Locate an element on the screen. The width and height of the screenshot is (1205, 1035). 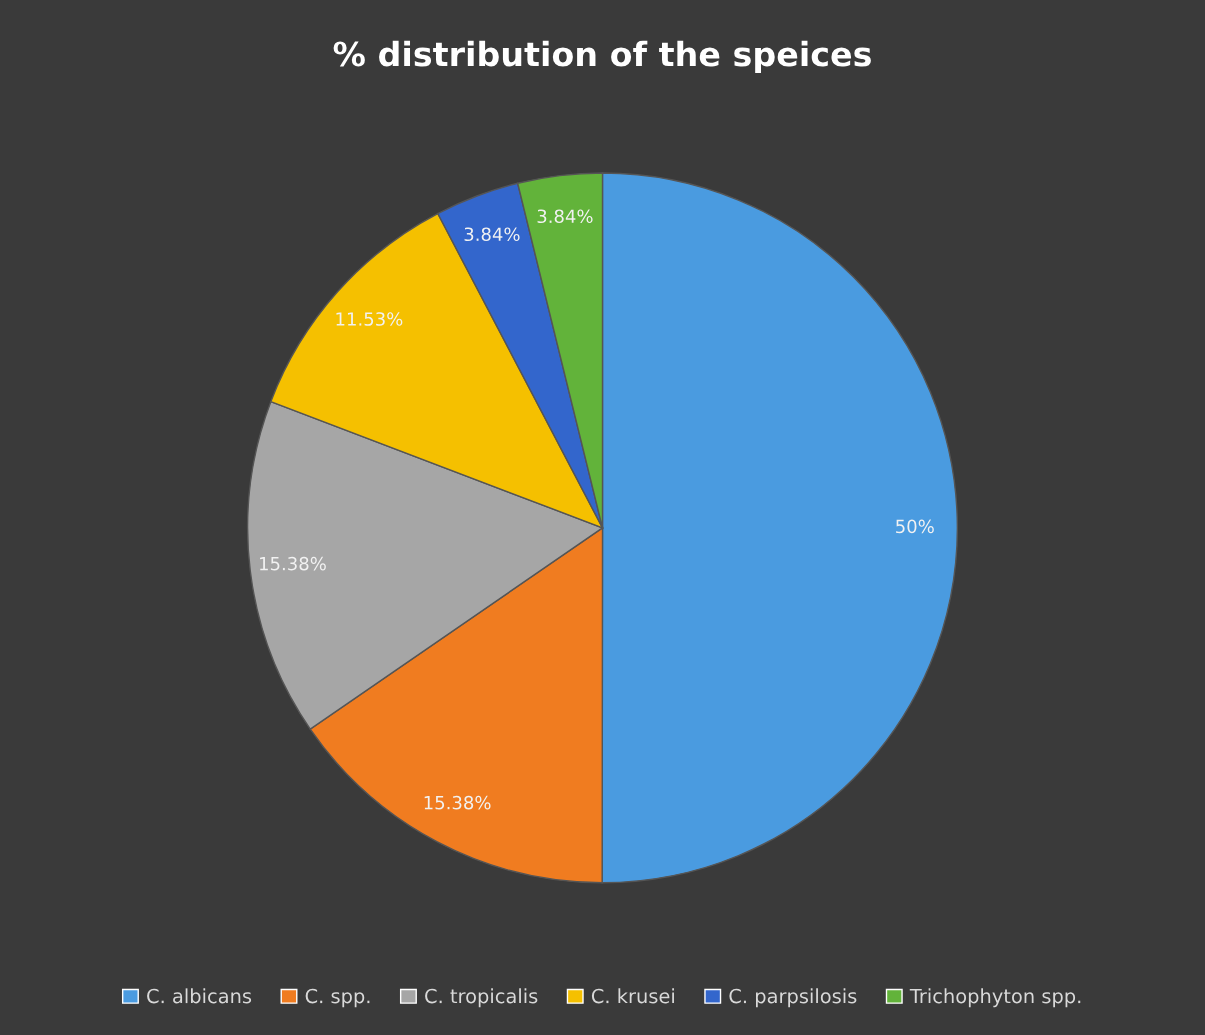
legend-label: C. spp. is located at coordinates (337, 998).